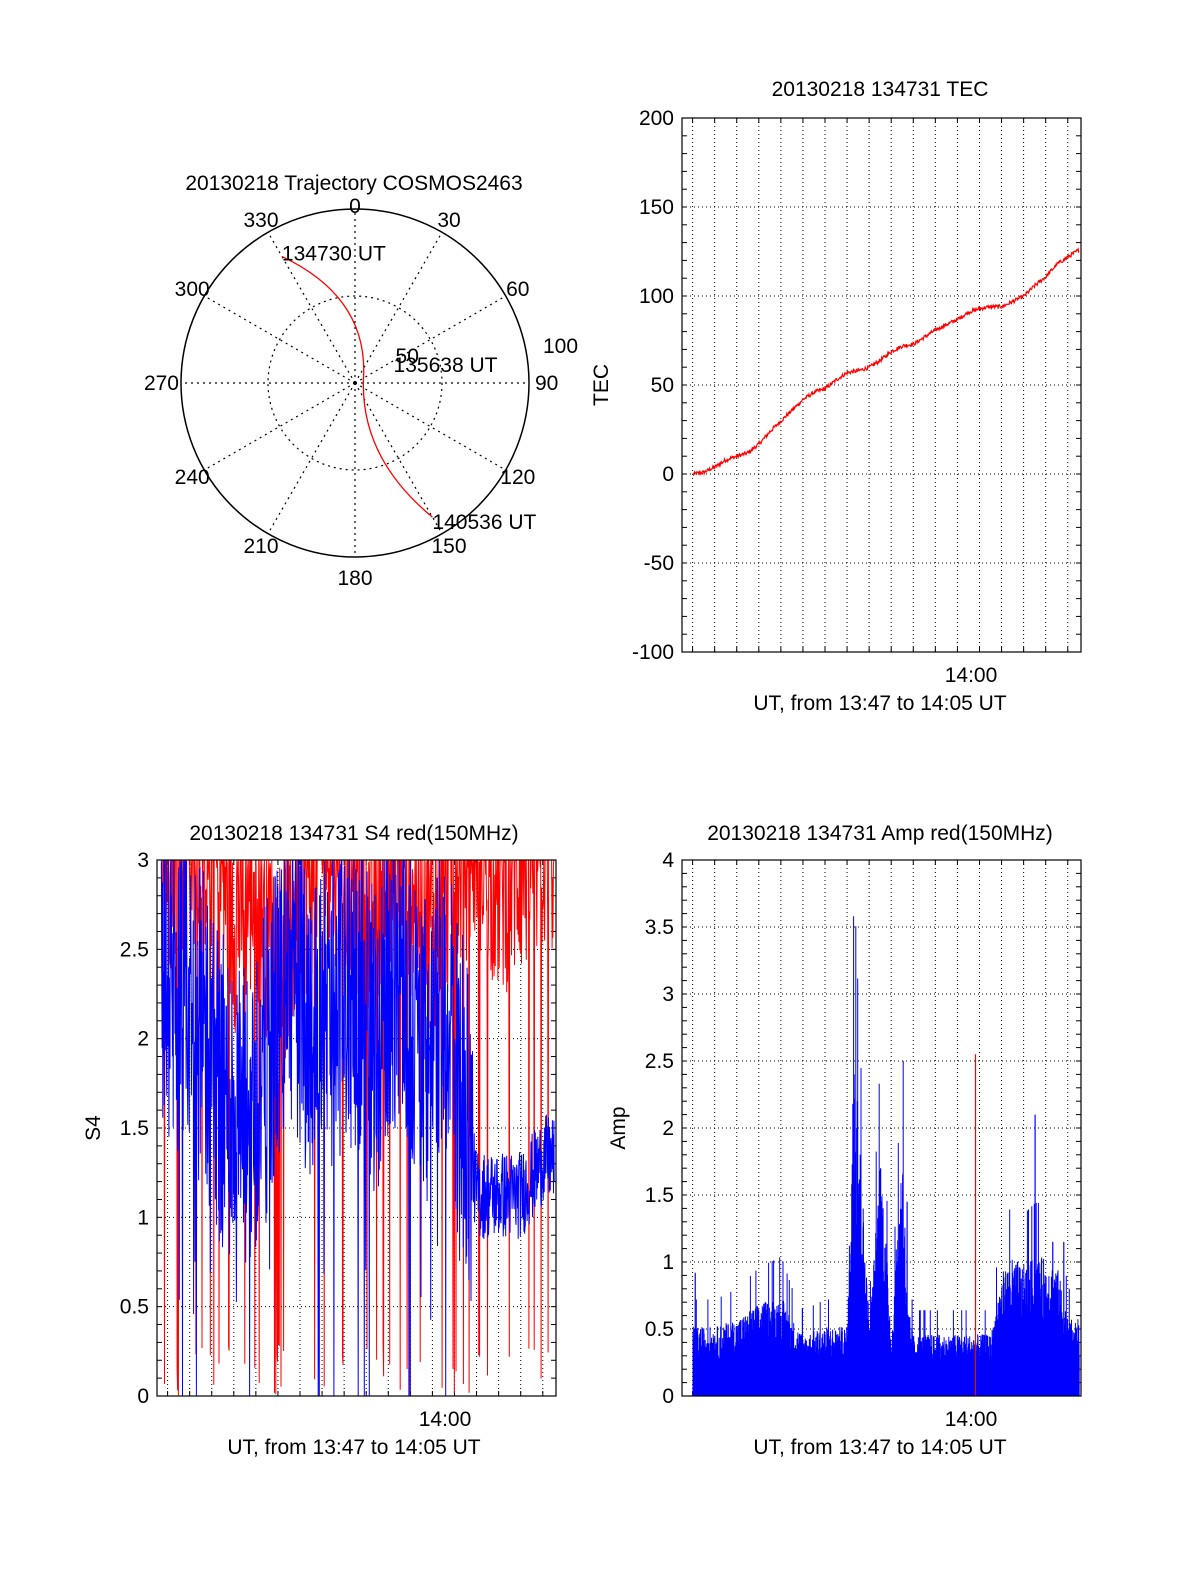 This screenshot has width=1200, height=1575. Describe the element at coordinates (355, 206) in the screenshot. I see `polar-angle-label: 0` at that location.